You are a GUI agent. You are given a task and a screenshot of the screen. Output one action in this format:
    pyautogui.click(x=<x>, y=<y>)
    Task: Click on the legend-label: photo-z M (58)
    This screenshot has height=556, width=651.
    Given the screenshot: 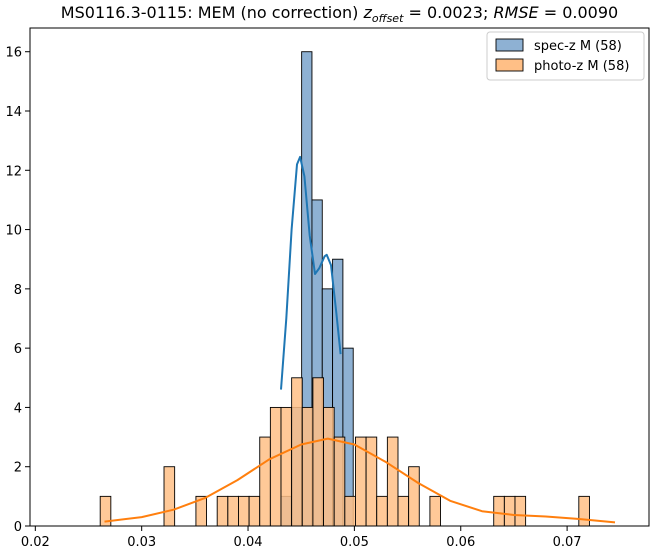 What is the action you would take?
    pyautogui.click(x=581, y=66)
    